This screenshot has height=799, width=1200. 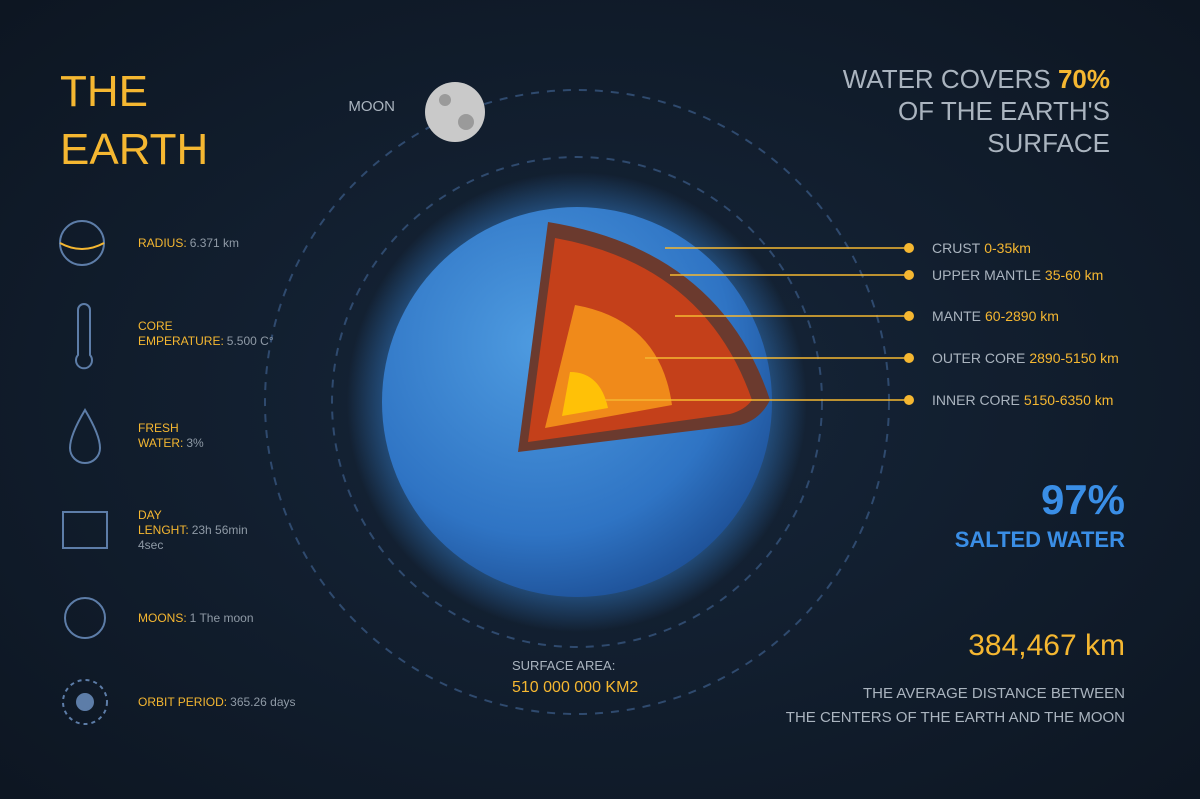 I want to click on distance-caption: THE AVERAGE DISTANCE BETWEEN, so click(x=994, y=693).